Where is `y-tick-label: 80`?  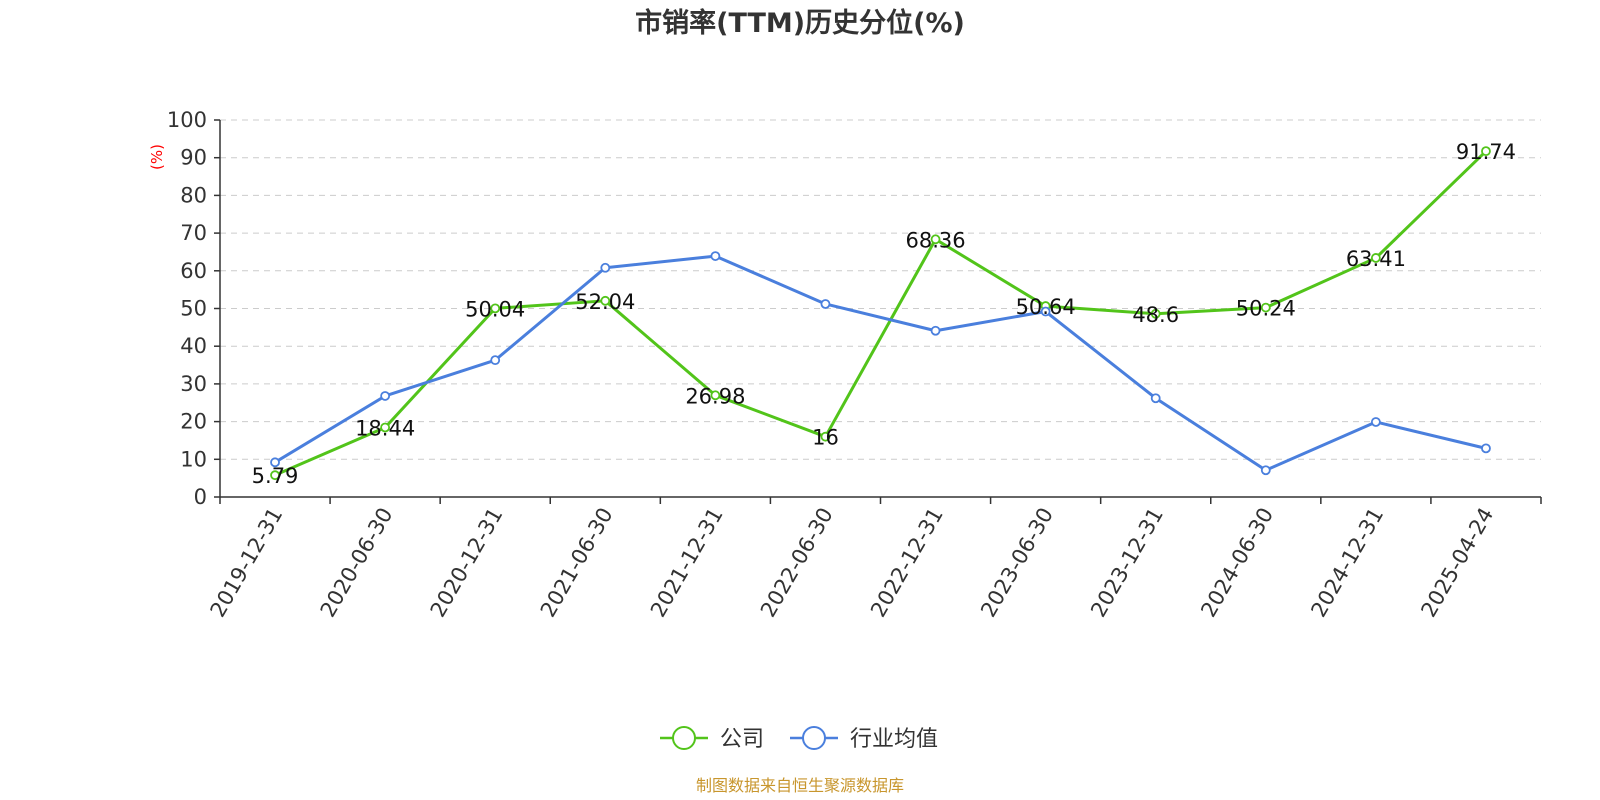 y-tick-label: 80 is located at coordinates (193, 195).